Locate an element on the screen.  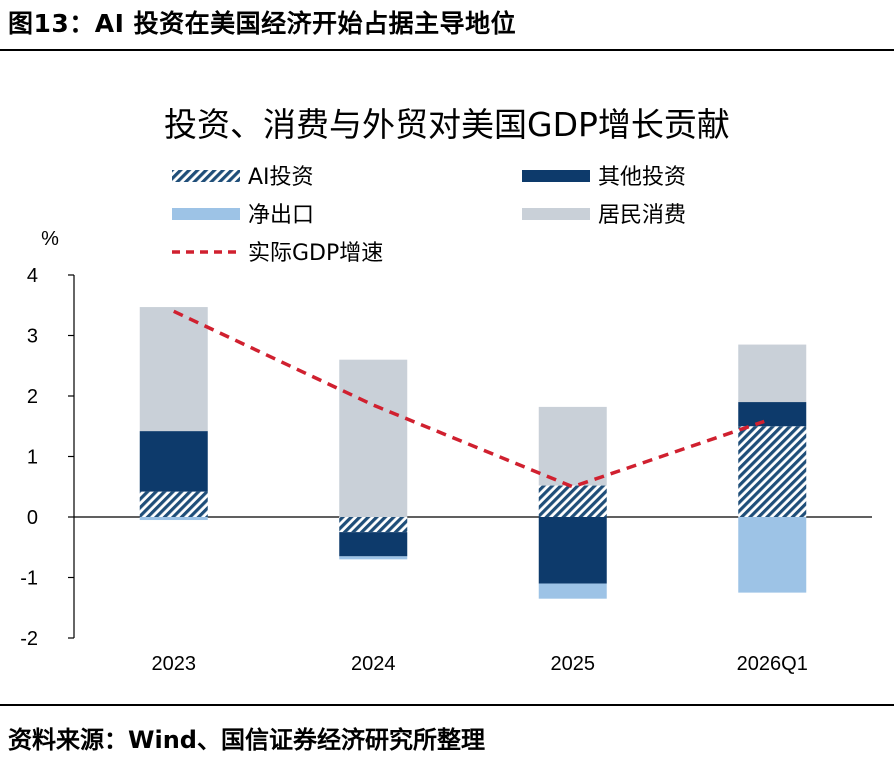
y-tick-label: 2 is located at coordinates (32, 397).